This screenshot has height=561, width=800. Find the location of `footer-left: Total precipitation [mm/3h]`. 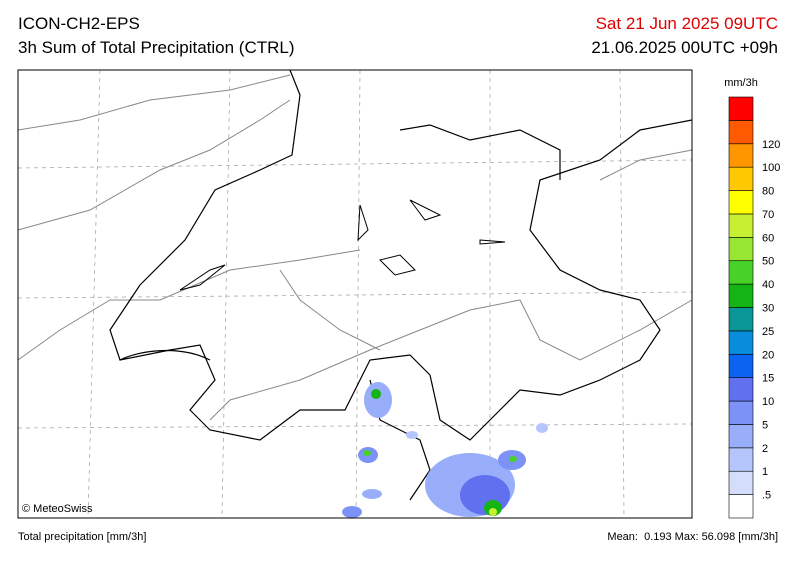

footer-left: Total precipitation [mm/3h] is located at coordinates (82, 537).